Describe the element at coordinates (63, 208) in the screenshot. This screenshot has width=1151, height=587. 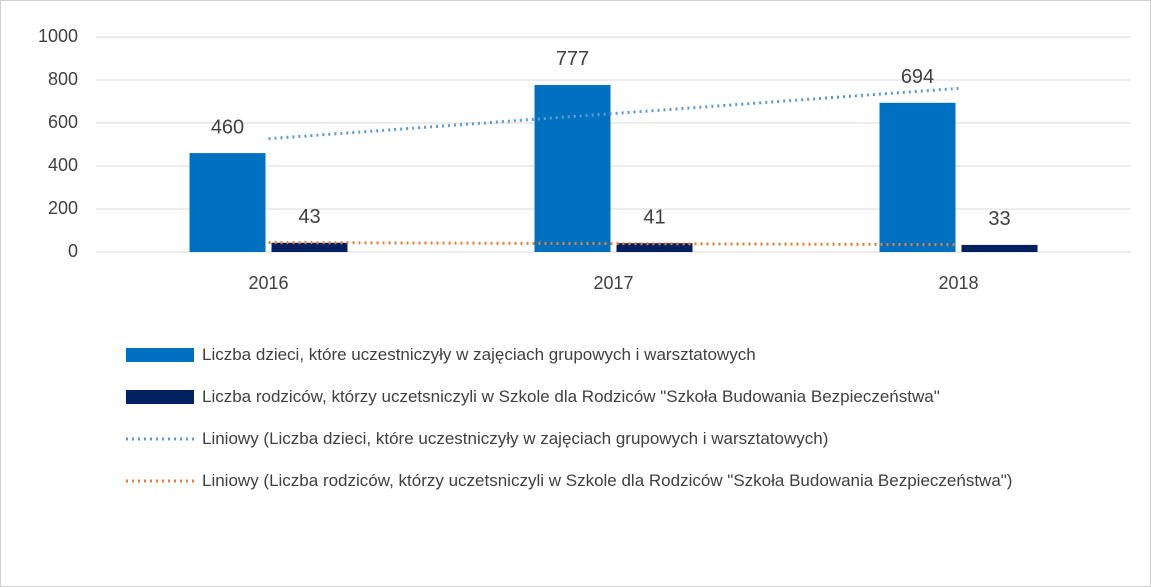
I see `y-tick-label: 200` at that location.